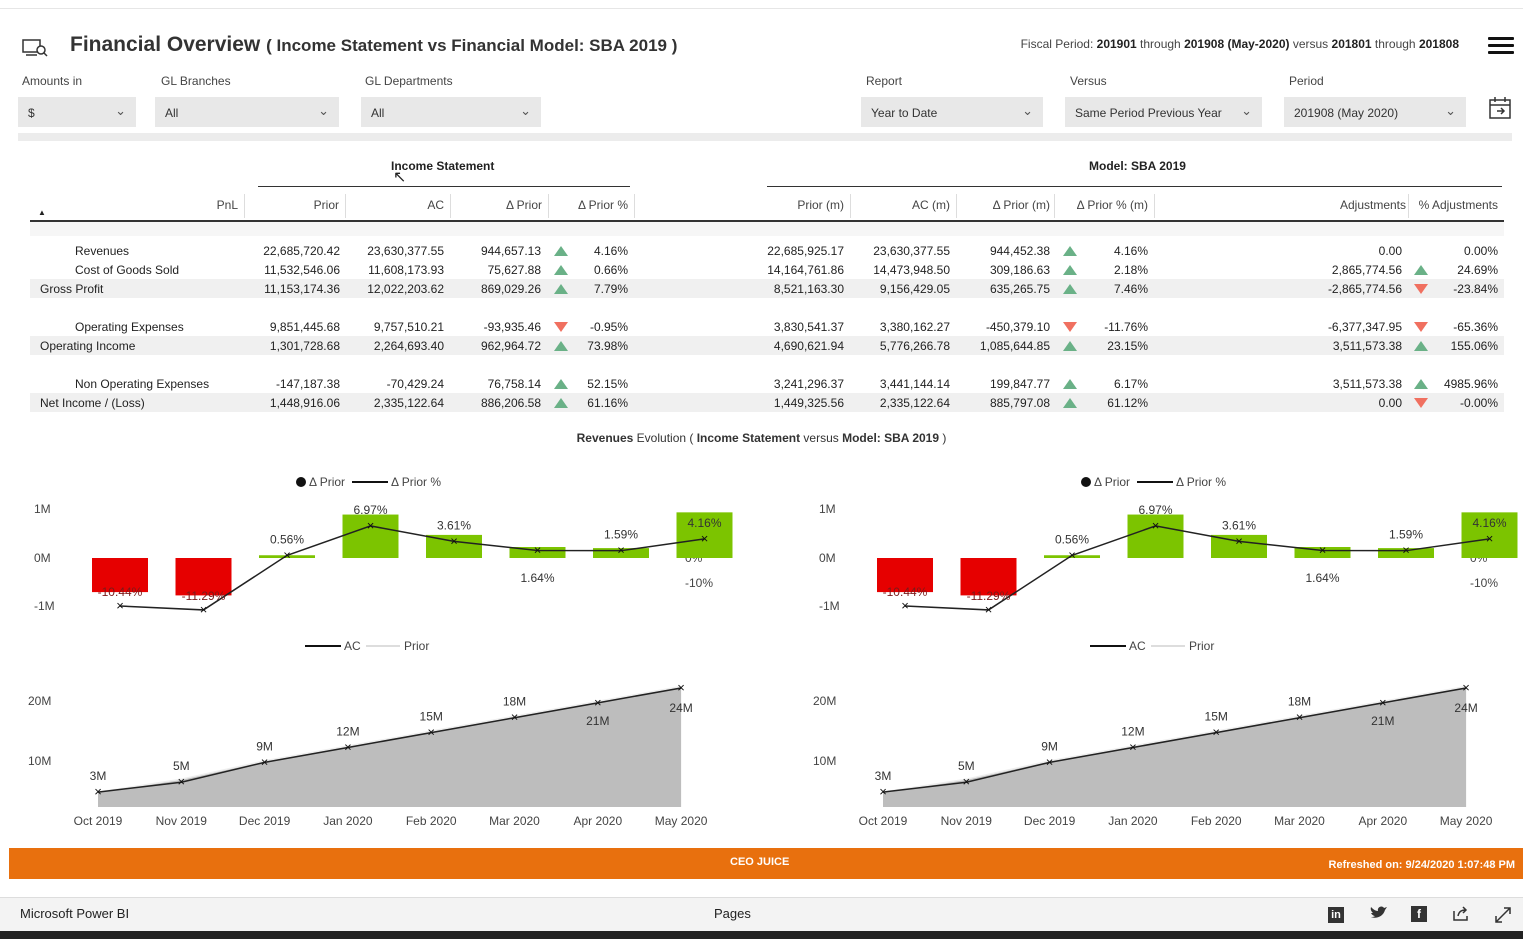 The image size is (1523, 939). Describe the element at coordinates (1201, 646) in the screenshot. I see `legend-label: Prior` at that location.